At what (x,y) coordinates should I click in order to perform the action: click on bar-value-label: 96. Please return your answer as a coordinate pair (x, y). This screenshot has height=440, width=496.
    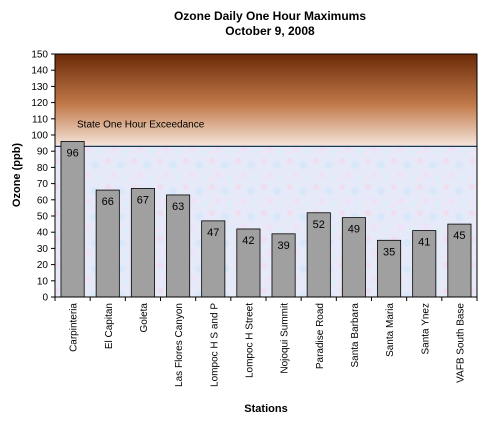
    Looking at the image, I should click on (72, 153).